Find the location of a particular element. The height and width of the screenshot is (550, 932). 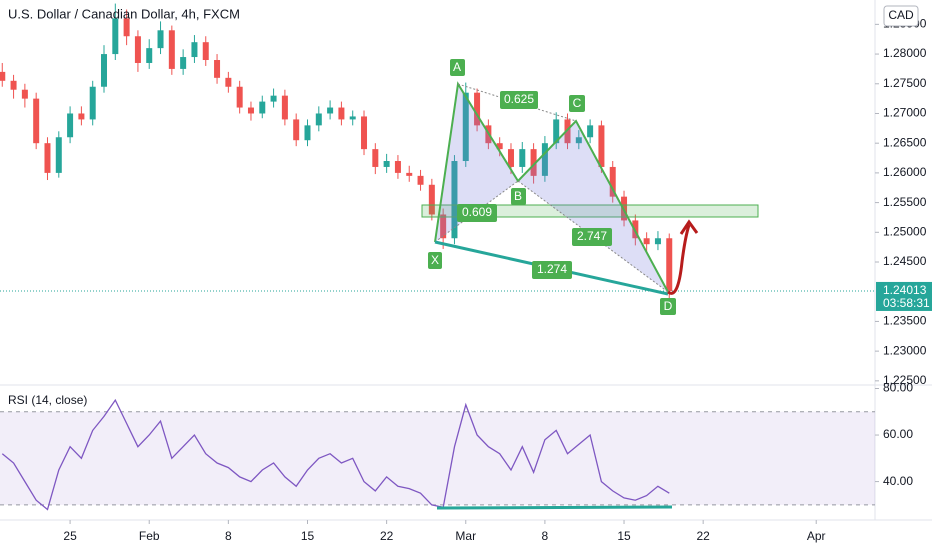

ratio-label: 1.274 is located at coordinates (552, 269).